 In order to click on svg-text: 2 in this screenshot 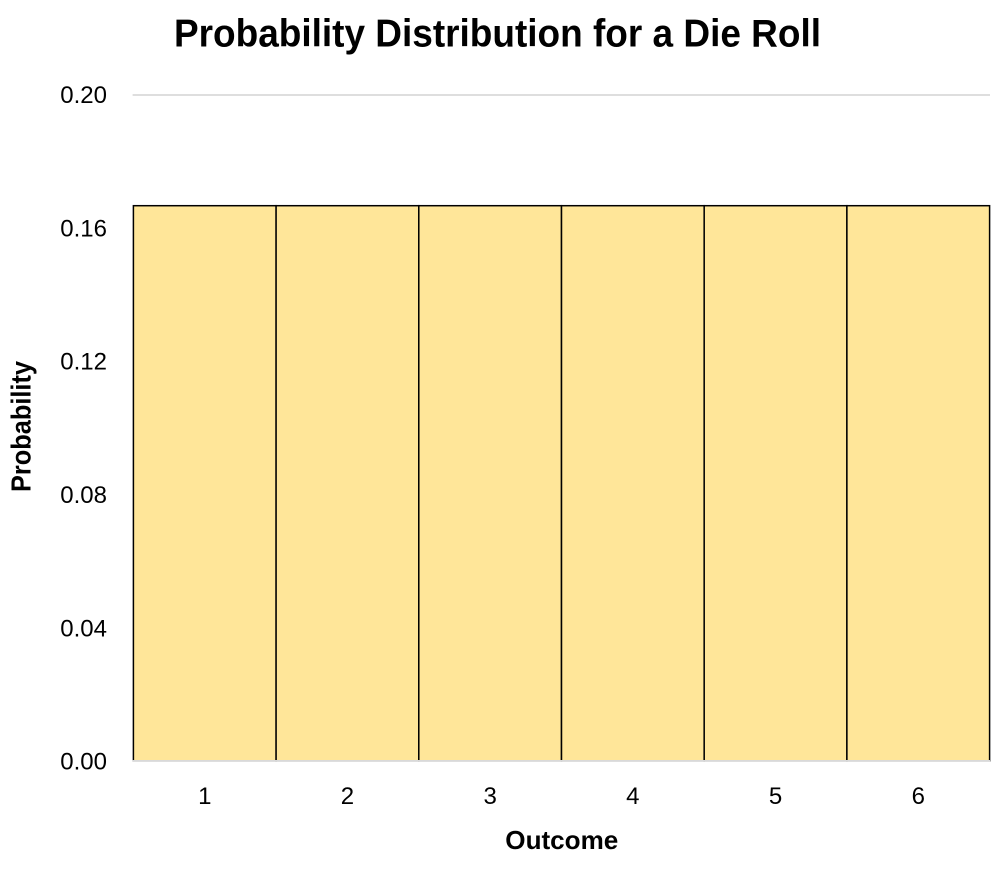, I will do `click(347, 796)`.